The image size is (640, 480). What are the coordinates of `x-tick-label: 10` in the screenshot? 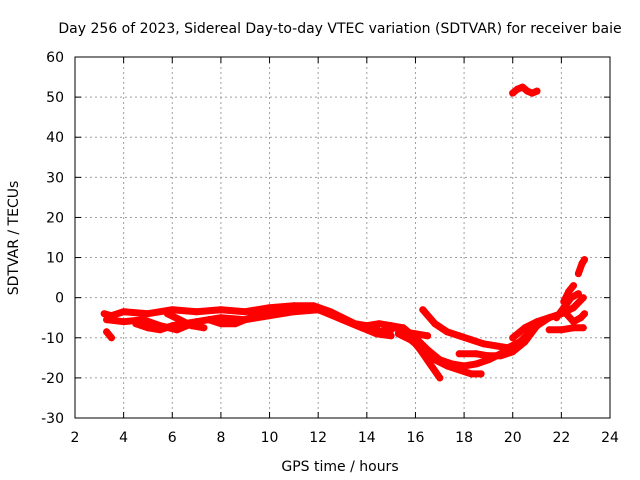 It's located at (270, 438).